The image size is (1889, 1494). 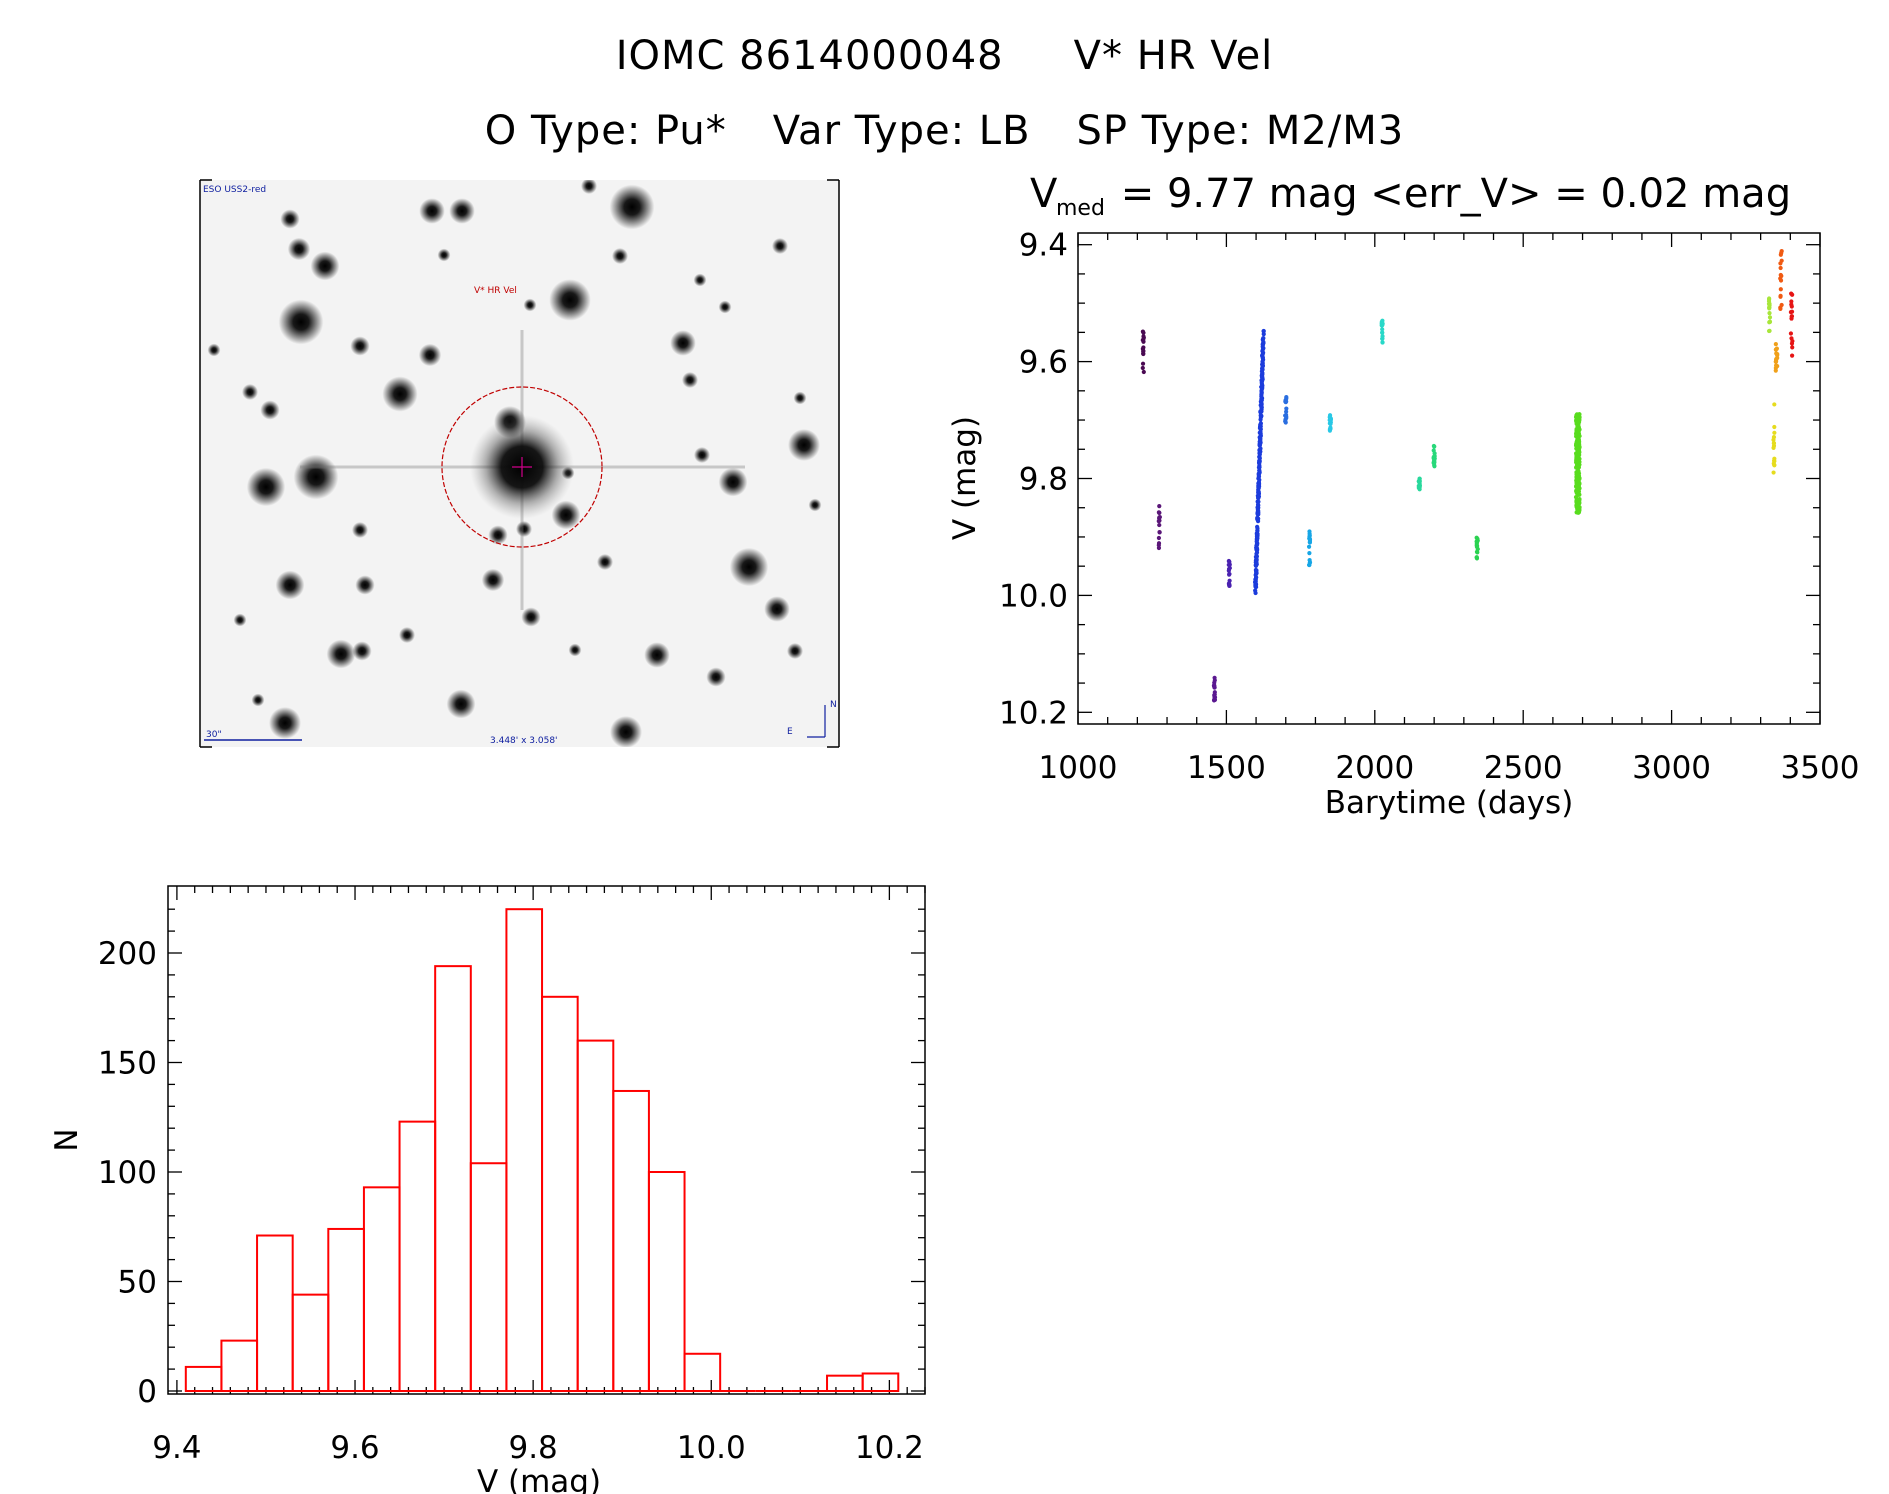 I want to click on lightcurve-y-tick-label: 10.2, so click(x=1033, y=713).